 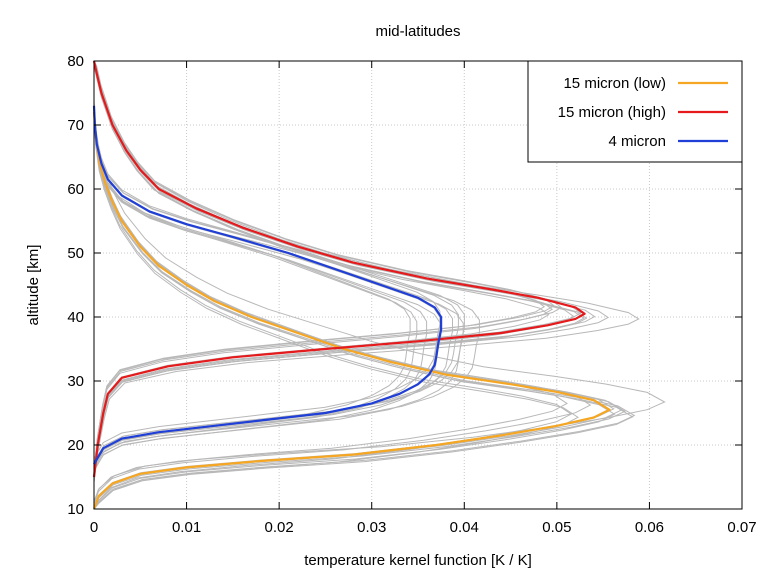 I want to click on x-axis-title: temperature kernel function [K / K], so click(x=418, y=560).